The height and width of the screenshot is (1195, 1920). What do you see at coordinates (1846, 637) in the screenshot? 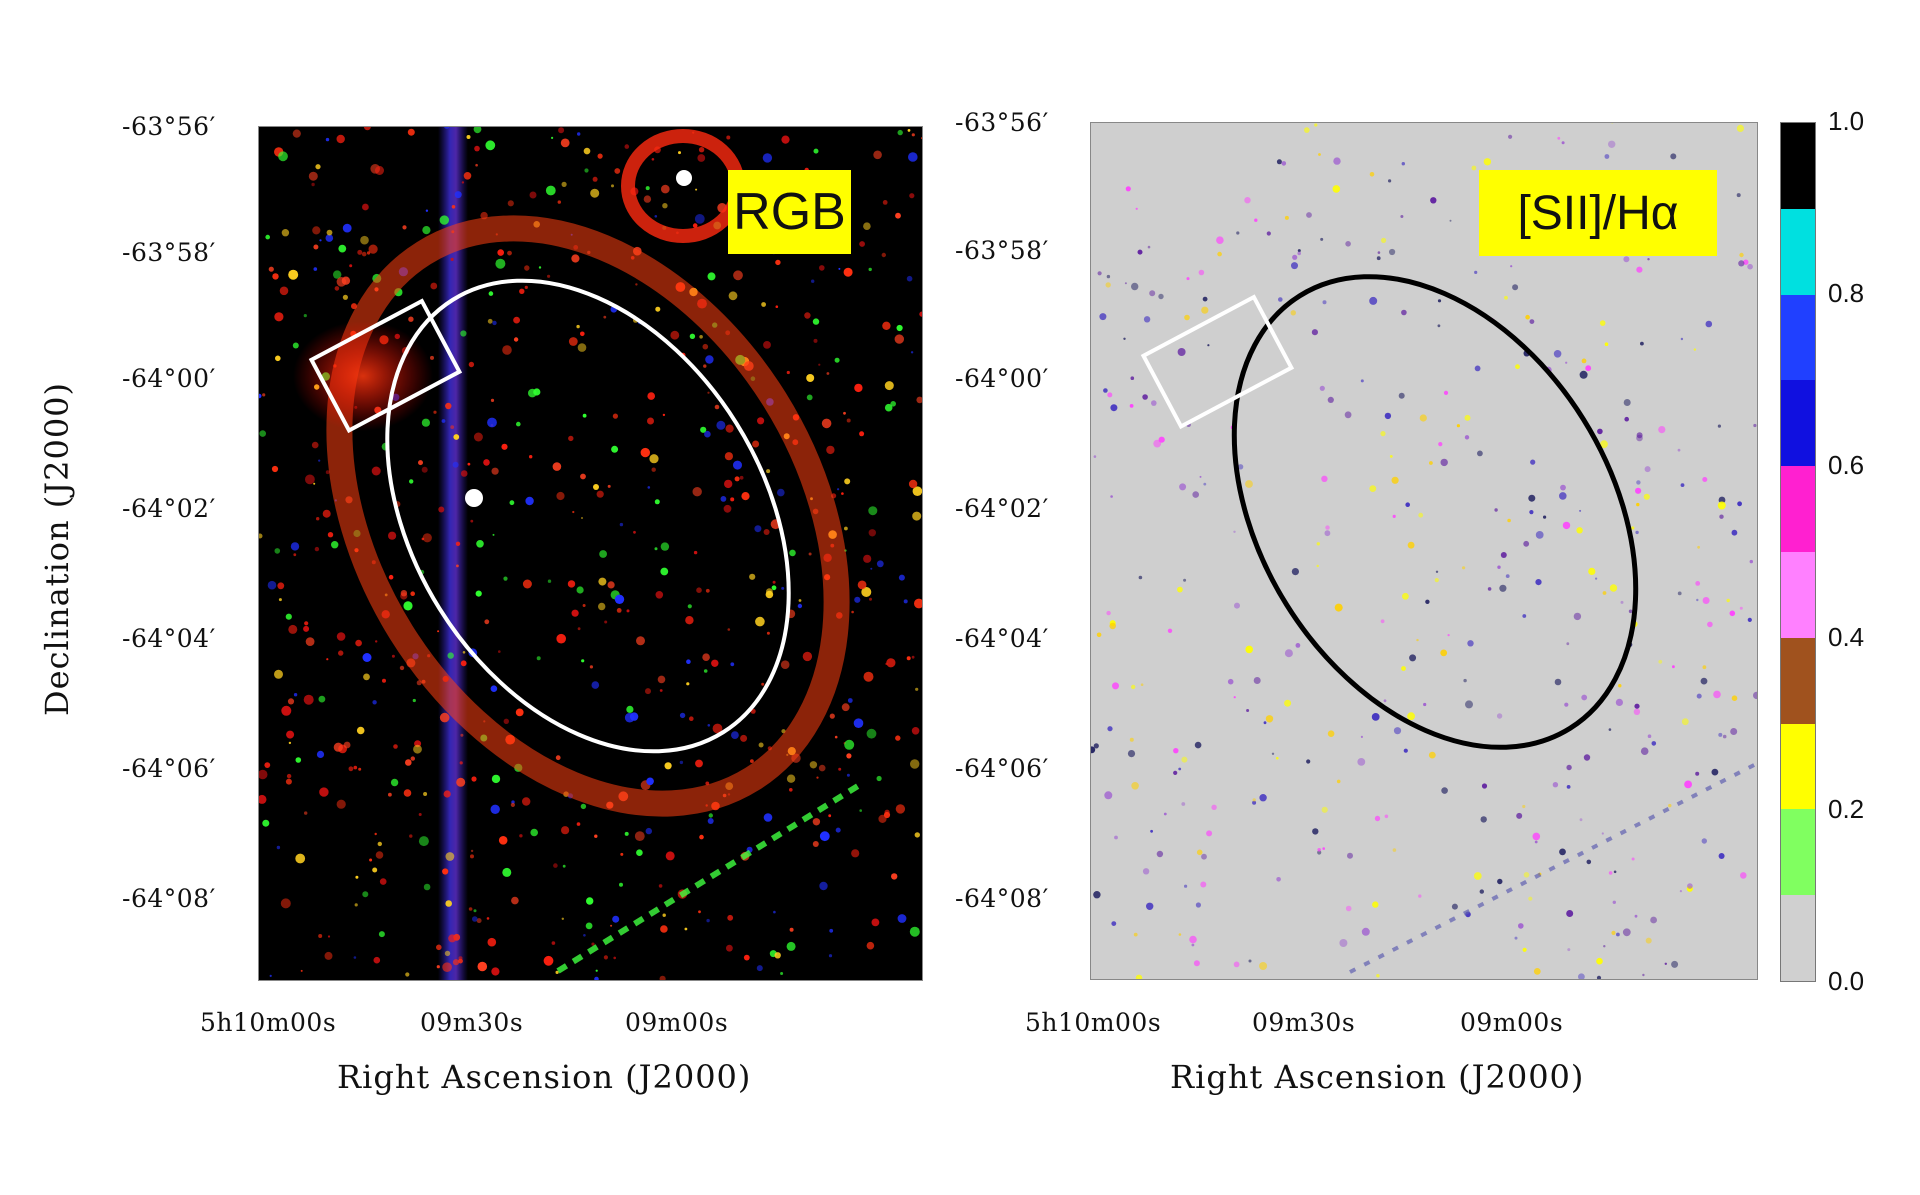
I see `colorbar-label-4: 0.4` at bounding box center [1846, 637].